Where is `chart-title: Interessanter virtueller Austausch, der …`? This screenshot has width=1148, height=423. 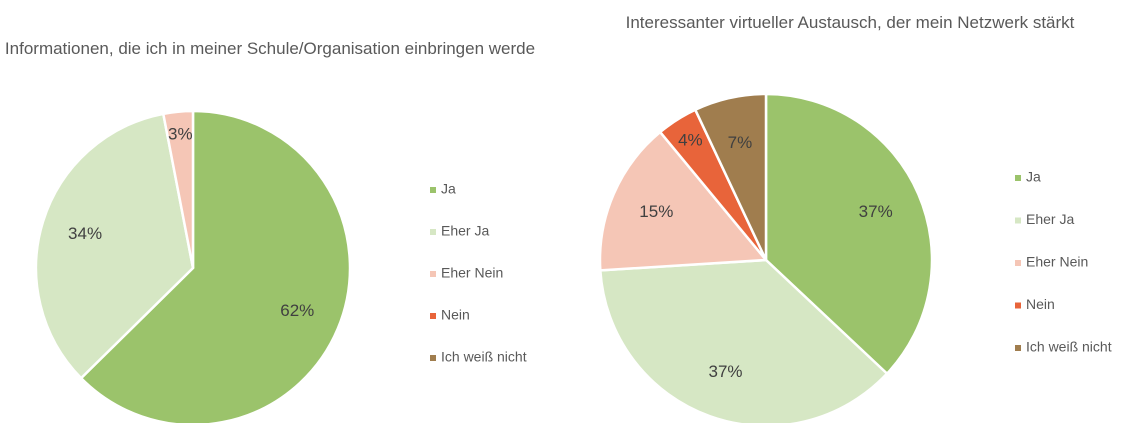
chart-title: Interessanter virtueller Austausch, der … is located at coordinates (850, 22).